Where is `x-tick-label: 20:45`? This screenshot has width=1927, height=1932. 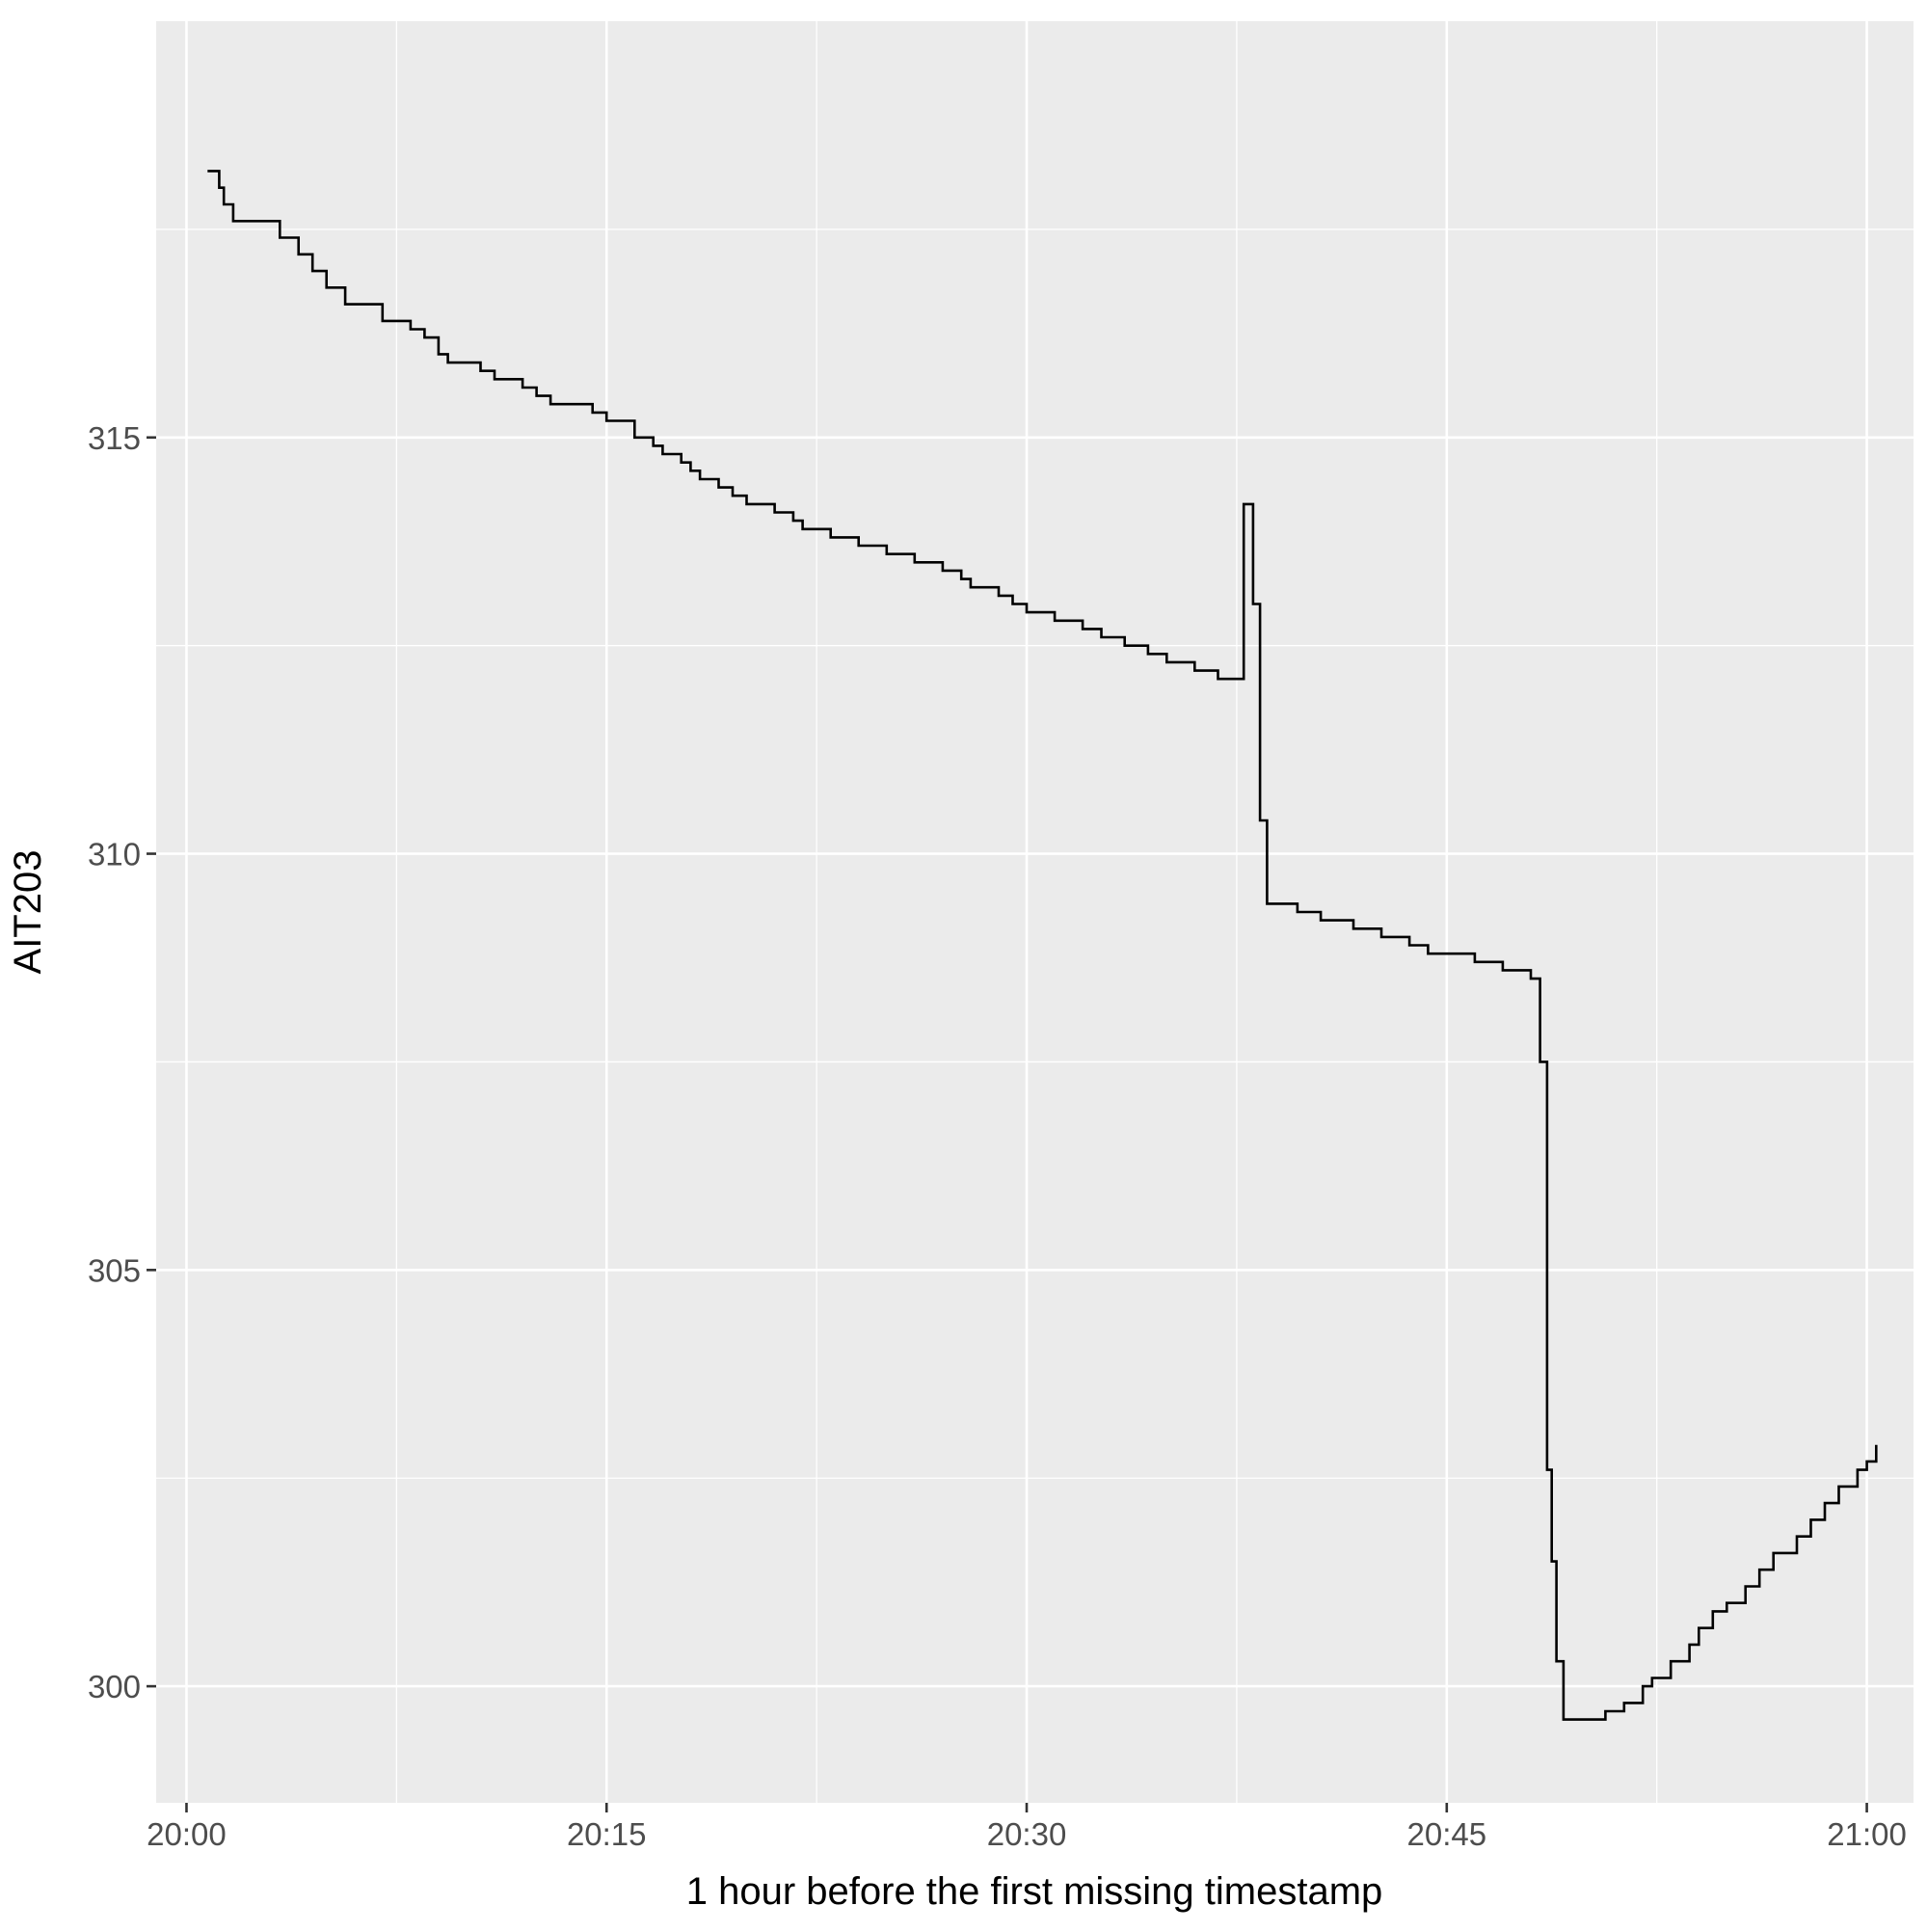 x-tick-label: 20:45 is located at coordinates (1447, 1834).